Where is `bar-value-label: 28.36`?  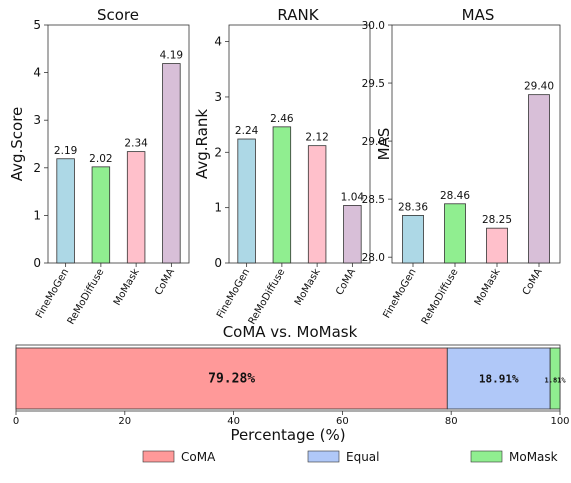 bar-value-label: 28.36 is located at coordinates (413, 207).